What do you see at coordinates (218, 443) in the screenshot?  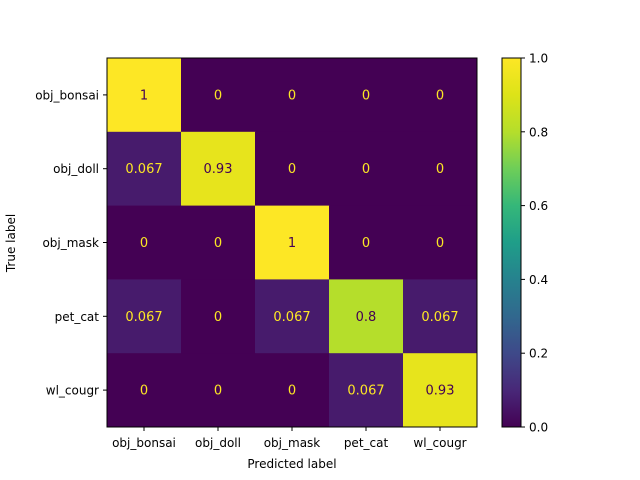 I see `x-tick-label: obj_doll` at bounding box center [218, 443].